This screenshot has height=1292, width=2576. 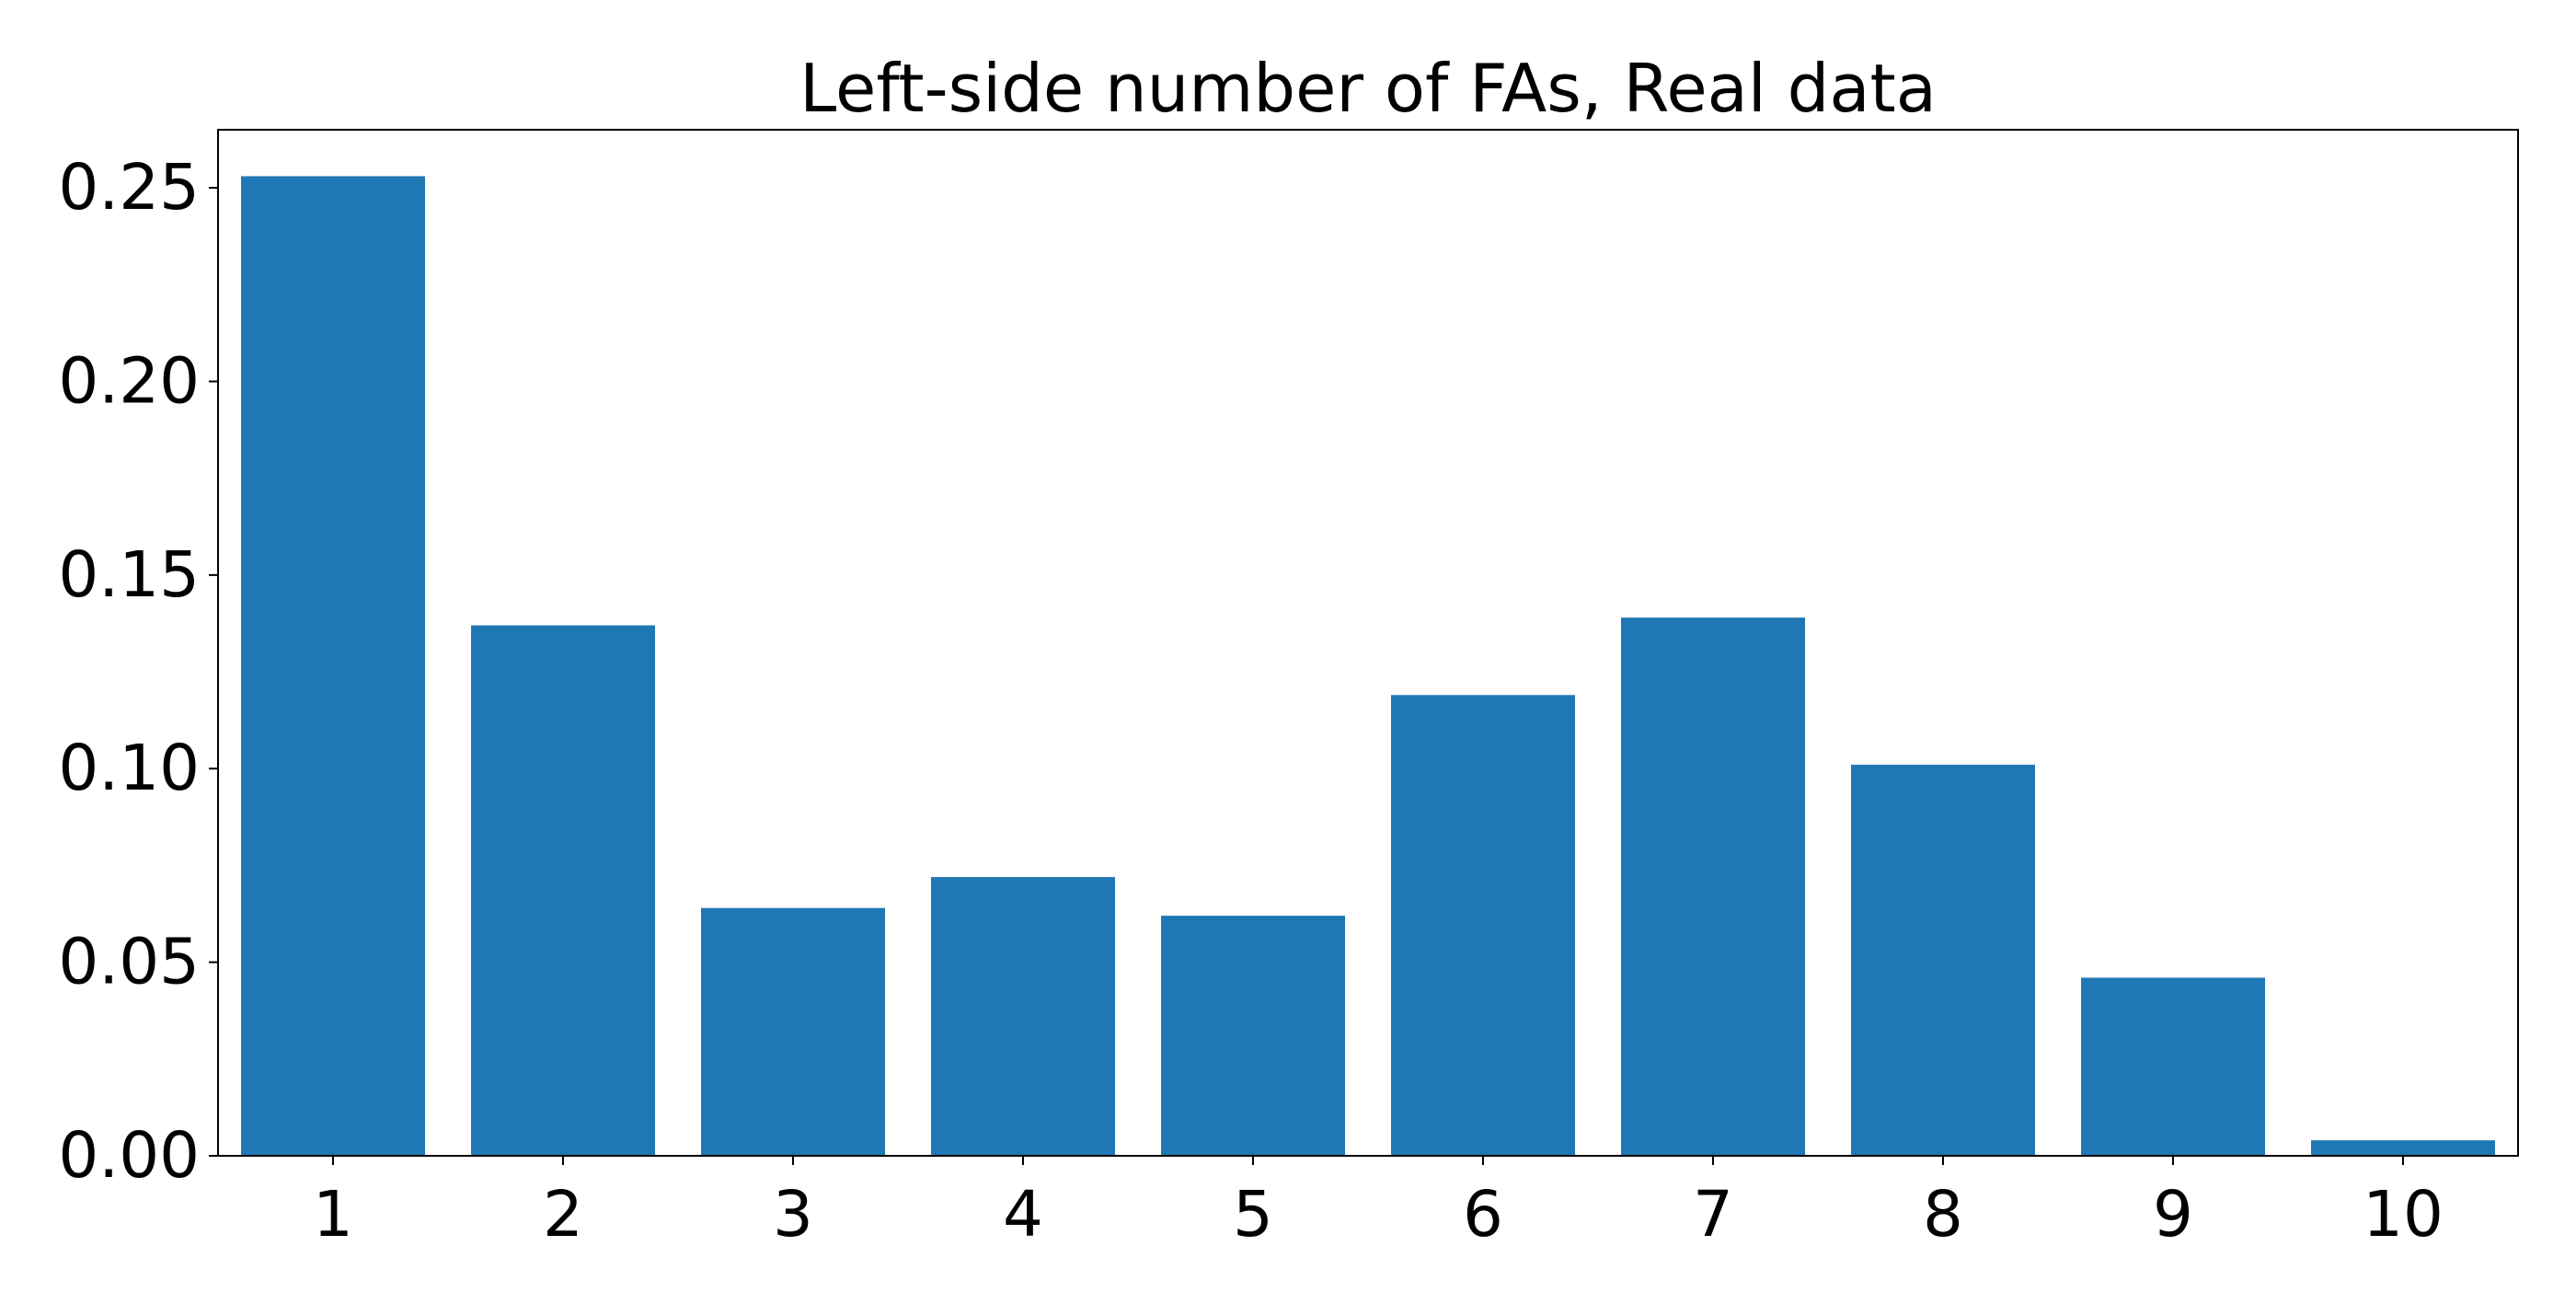 I want to click on x-tick-label: 4, so click(x=1023, y=1215).